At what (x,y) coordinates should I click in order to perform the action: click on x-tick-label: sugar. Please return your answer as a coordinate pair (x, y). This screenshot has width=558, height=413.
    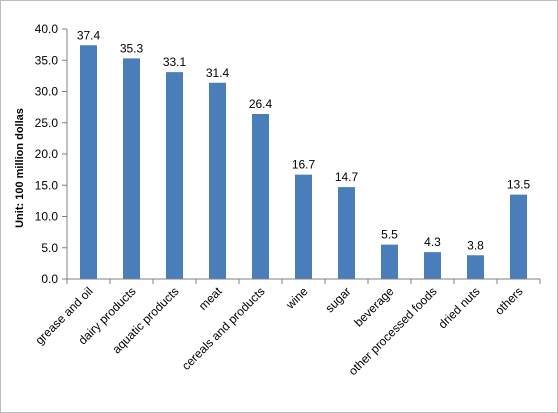
    Looking at the image, I should click on (337, 299).